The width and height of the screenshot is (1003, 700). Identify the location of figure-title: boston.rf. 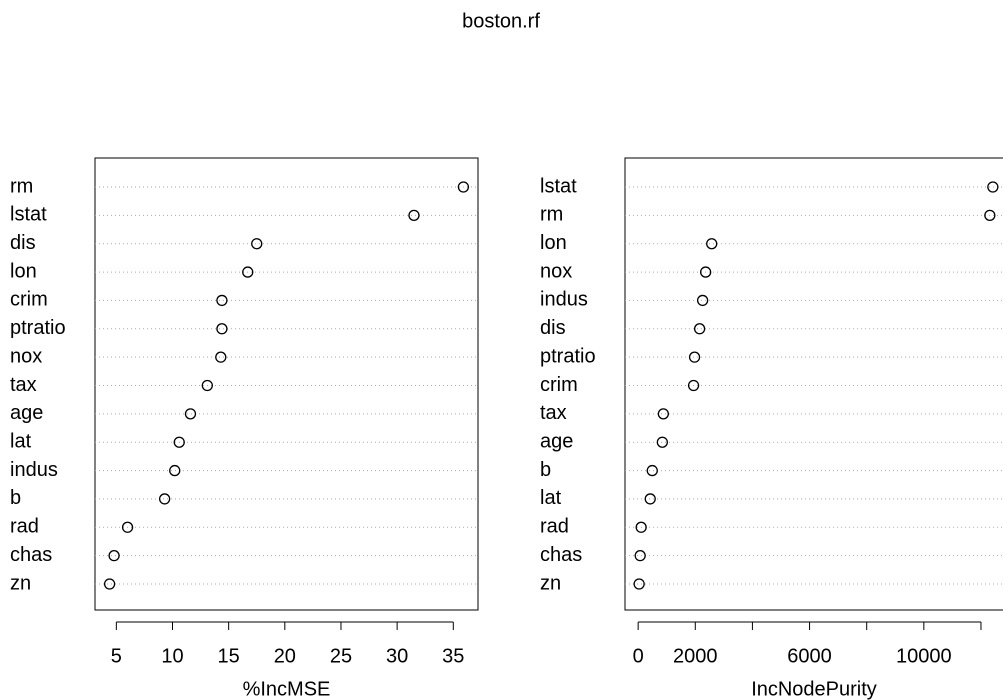
(501, 21).